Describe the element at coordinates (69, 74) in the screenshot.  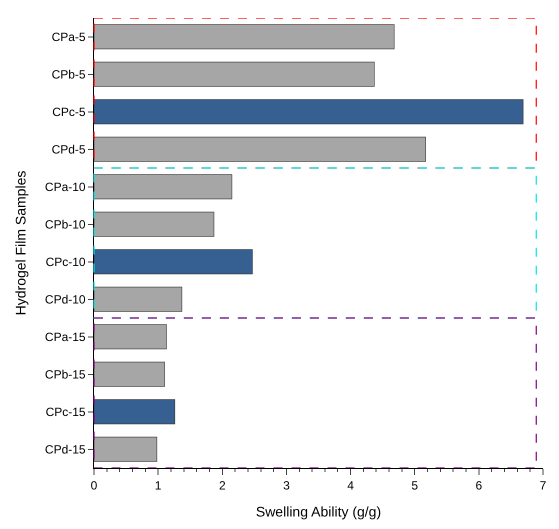
I see `y-tick-label: CPb-5` at that location.